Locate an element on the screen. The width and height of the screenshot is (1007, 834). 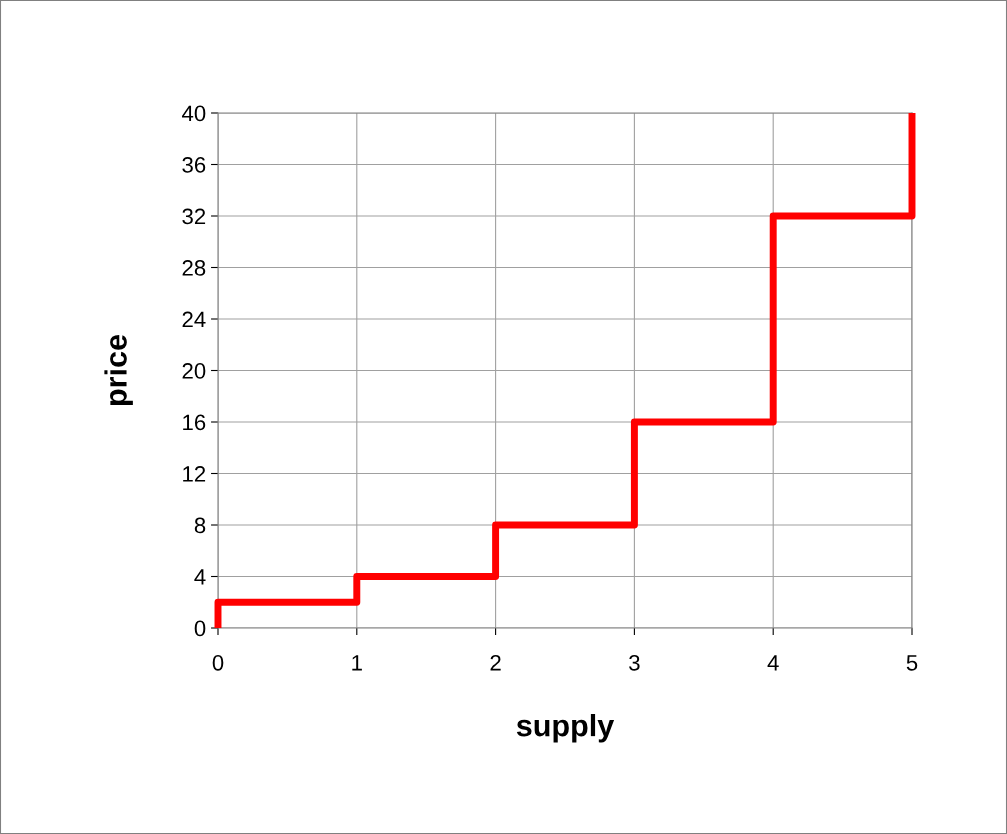
y-tick-label: 16 is located at coordinates (194, 422).